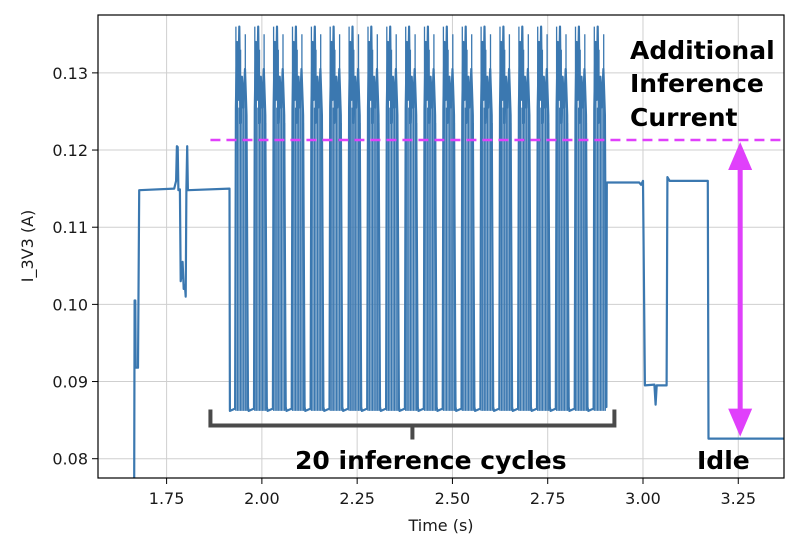 This screenshot has height=547, width=800. Describe the element at coordinates (70, 304) in the screenshot. I see `y-tick-label: 0.10` at that location.